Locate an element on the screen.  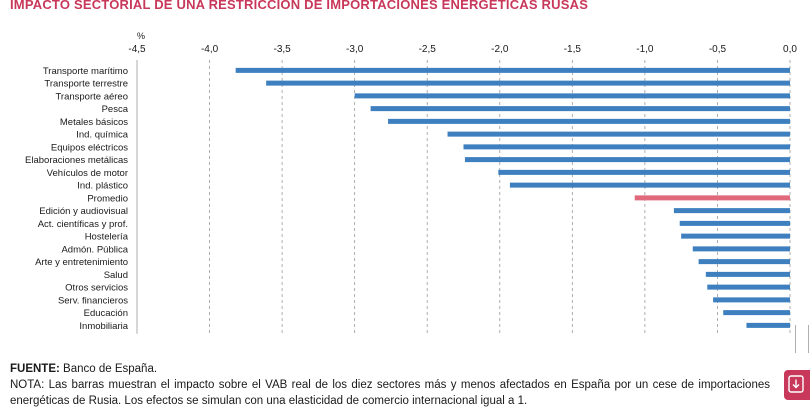
category-label: Serv. financieros is located at coordinates (93, 300).